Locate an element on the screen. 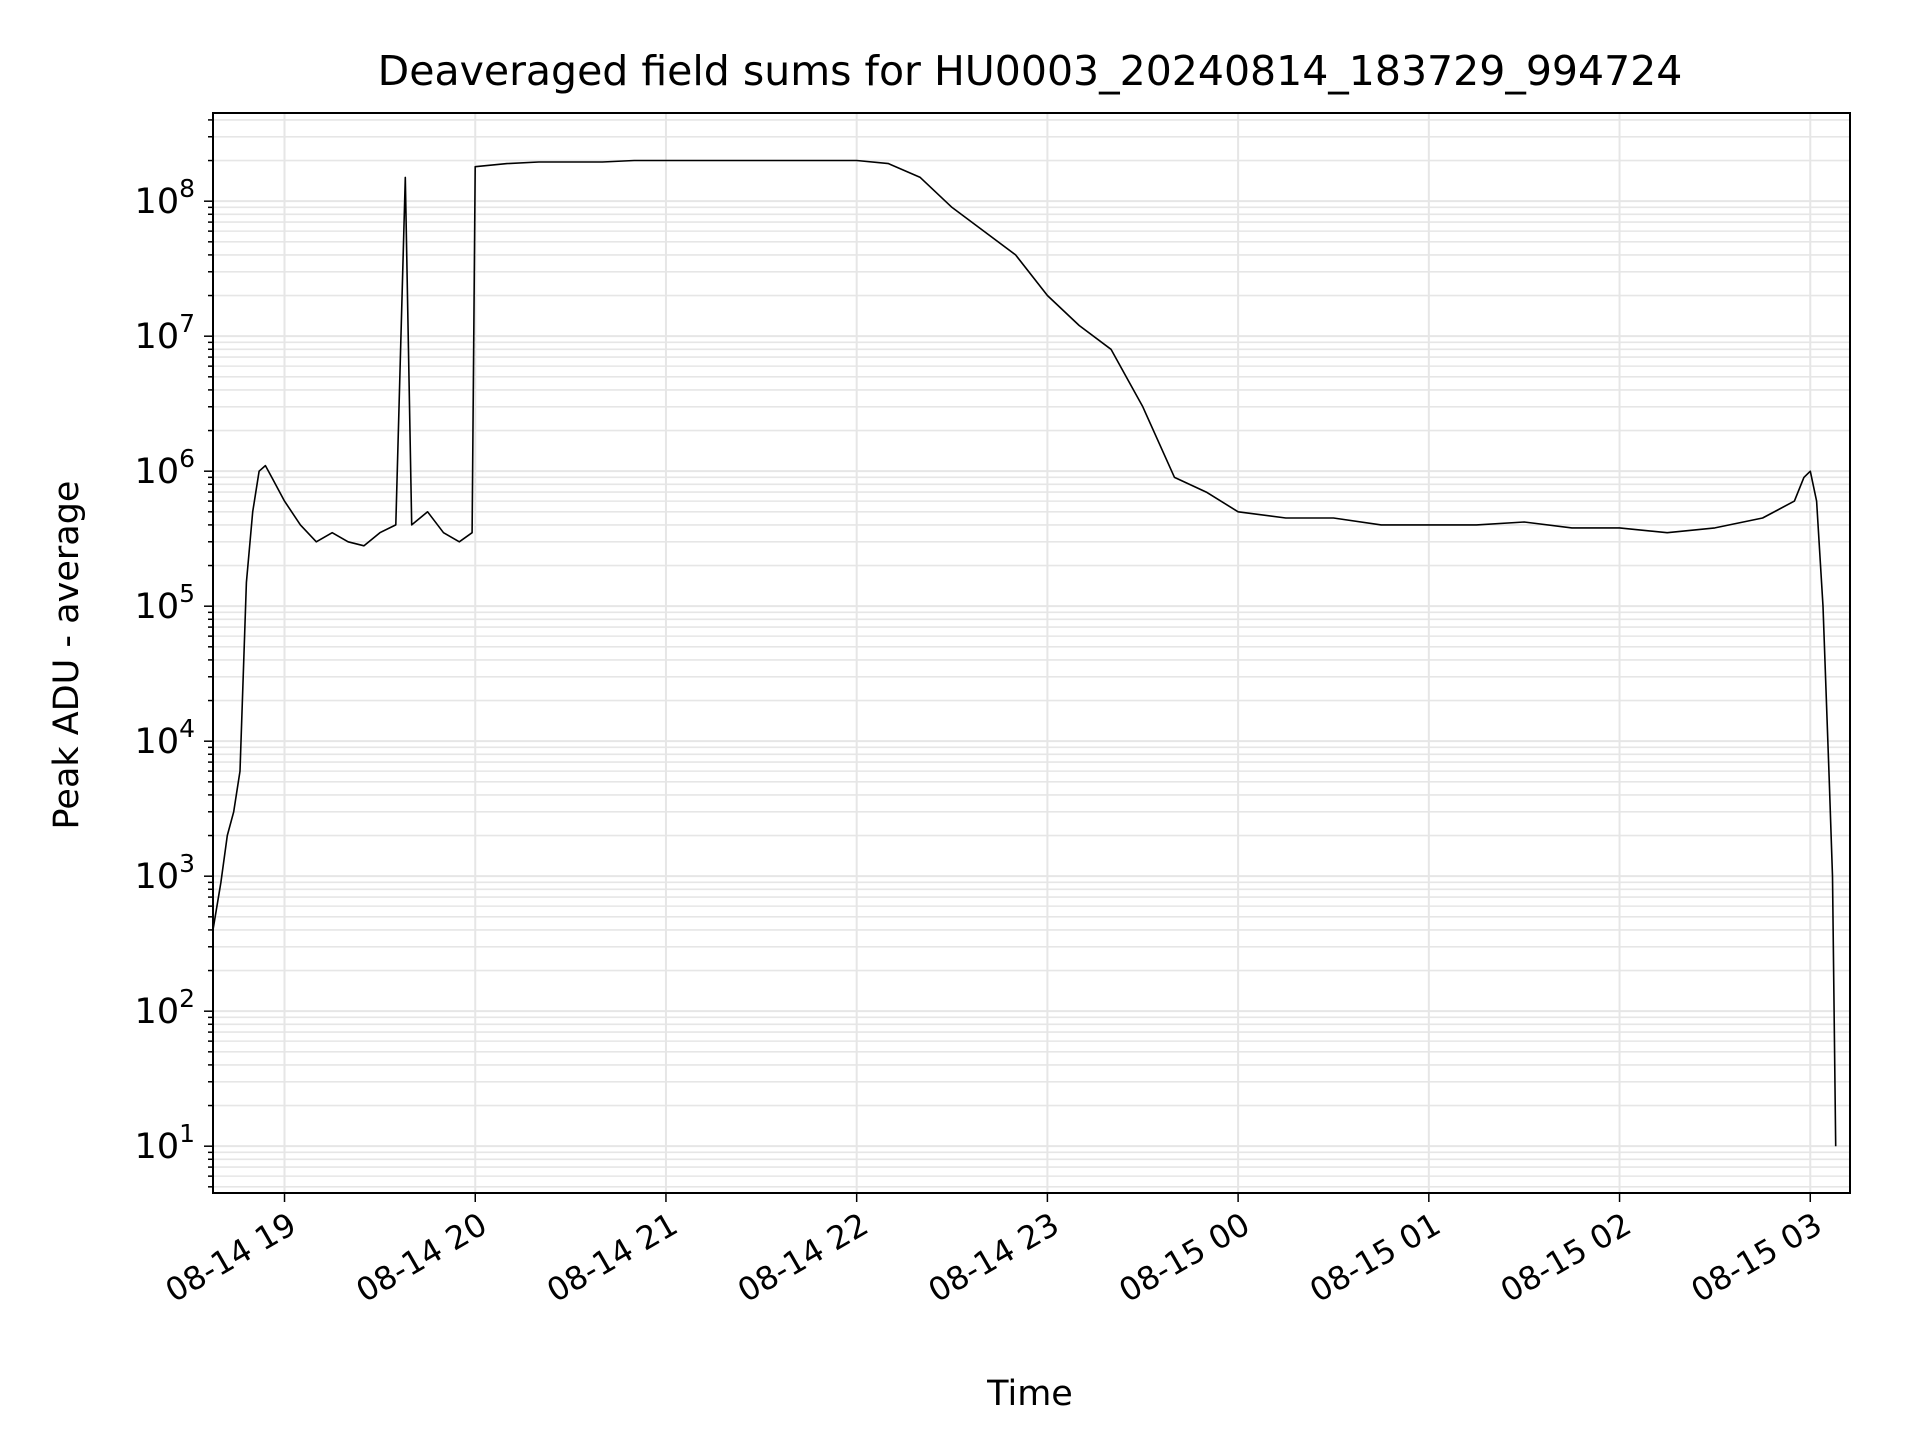 This screenshot has width=1920, height=1440. y-tick-label: 10² is located at coordinates (165, 1008).